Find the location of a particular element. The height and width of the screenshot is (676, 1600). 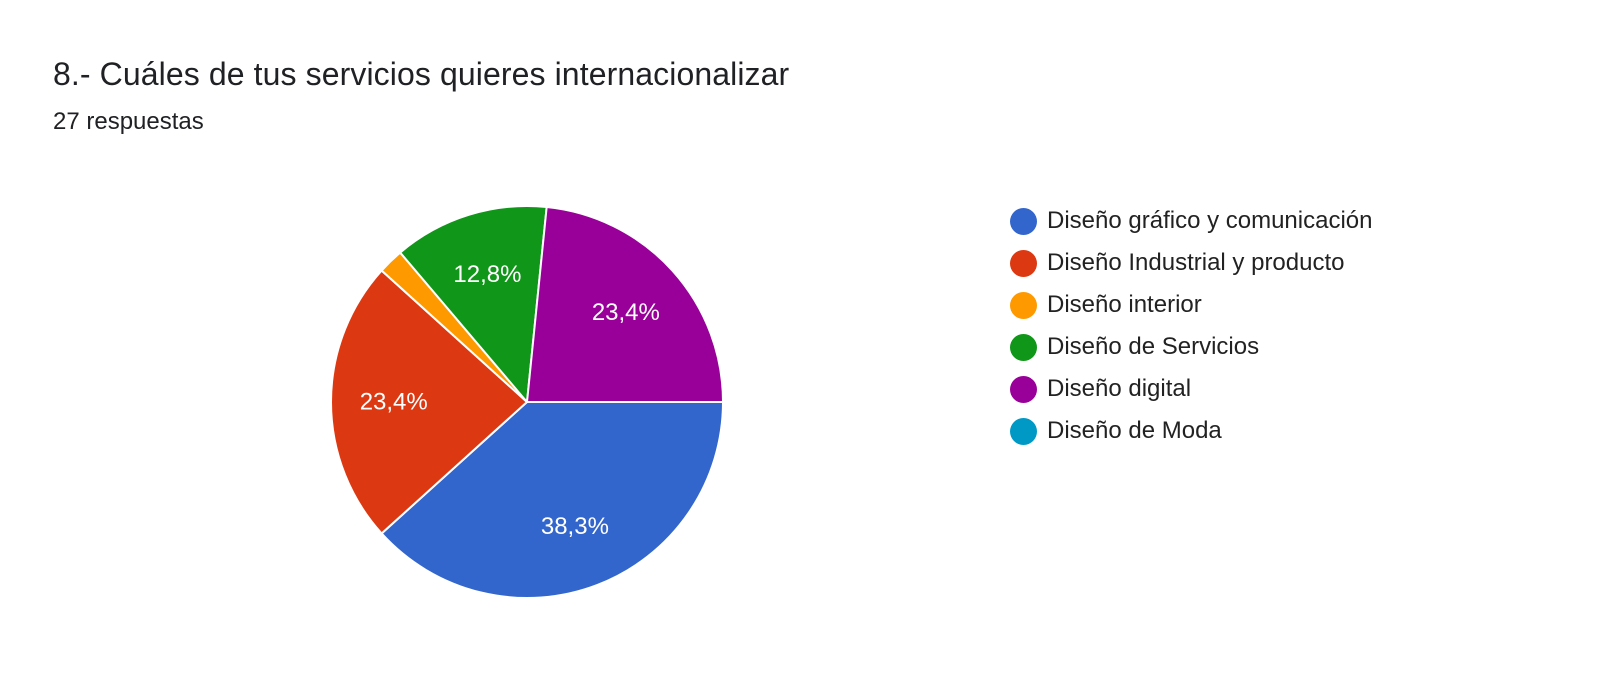

legend-label: Diseño digital is located at coordinates (1119, 388).